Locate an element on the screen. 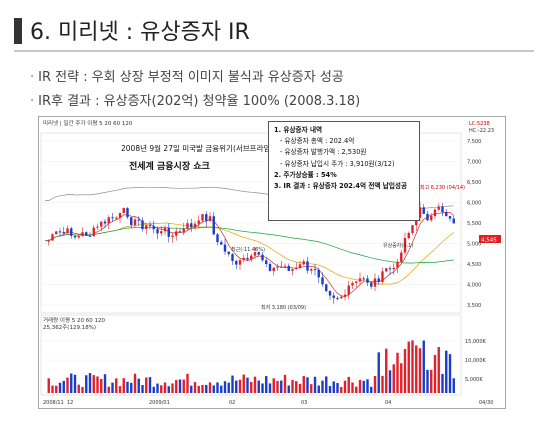 The width and height of the screenshot is (550, 425). price-tick-label: 3,500 is located at coordinates (474, 306).